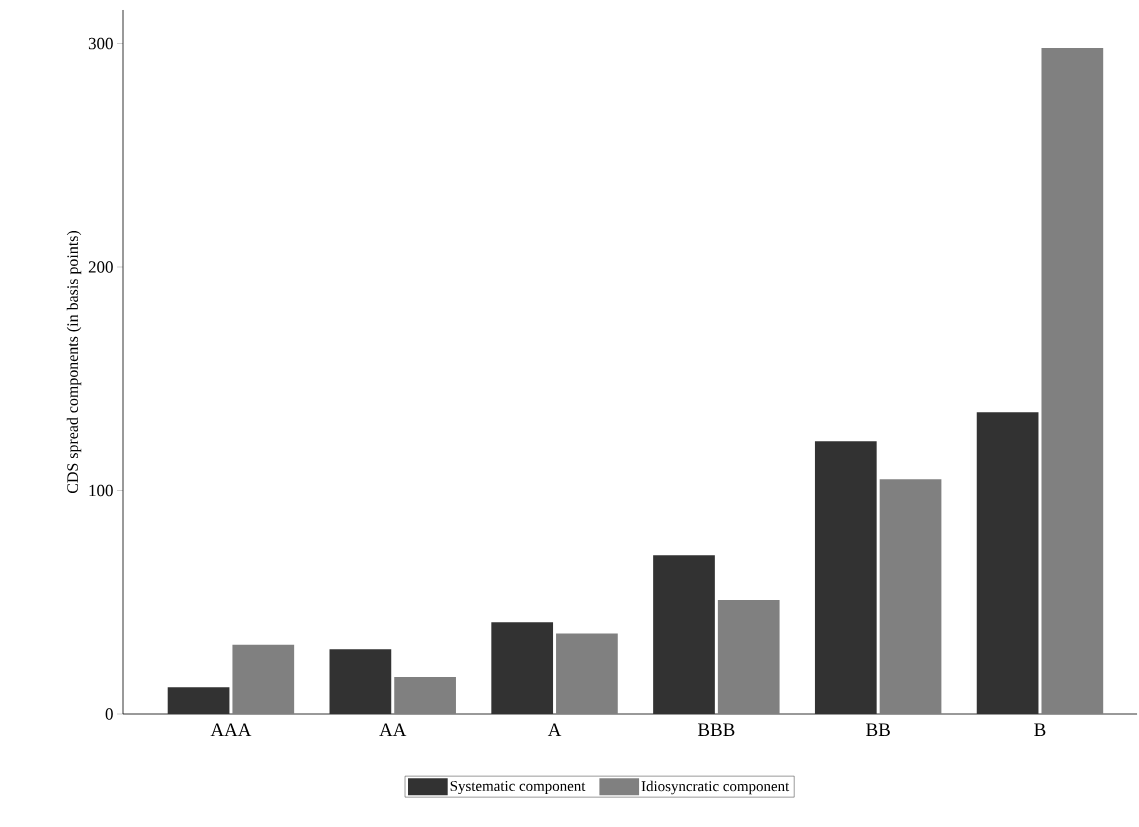 The image size is (1139, 827). I want to click on x-tick-label: BB, so click(878, 729).